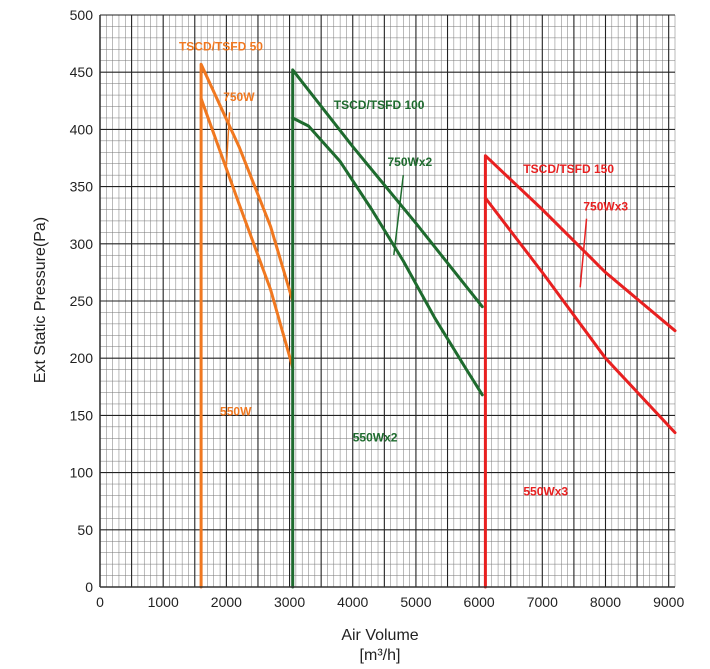  I want to click on x-tick-label: 0, so click(100, 602).